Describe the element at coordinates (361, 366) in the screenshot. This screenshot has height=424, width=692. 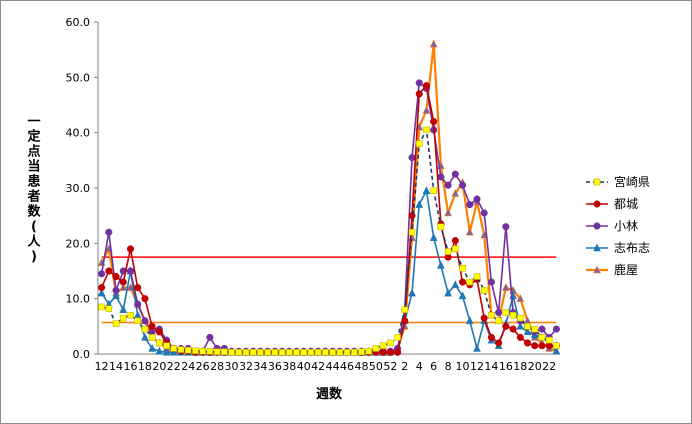
I see `x-tick-label: 48` at that location.